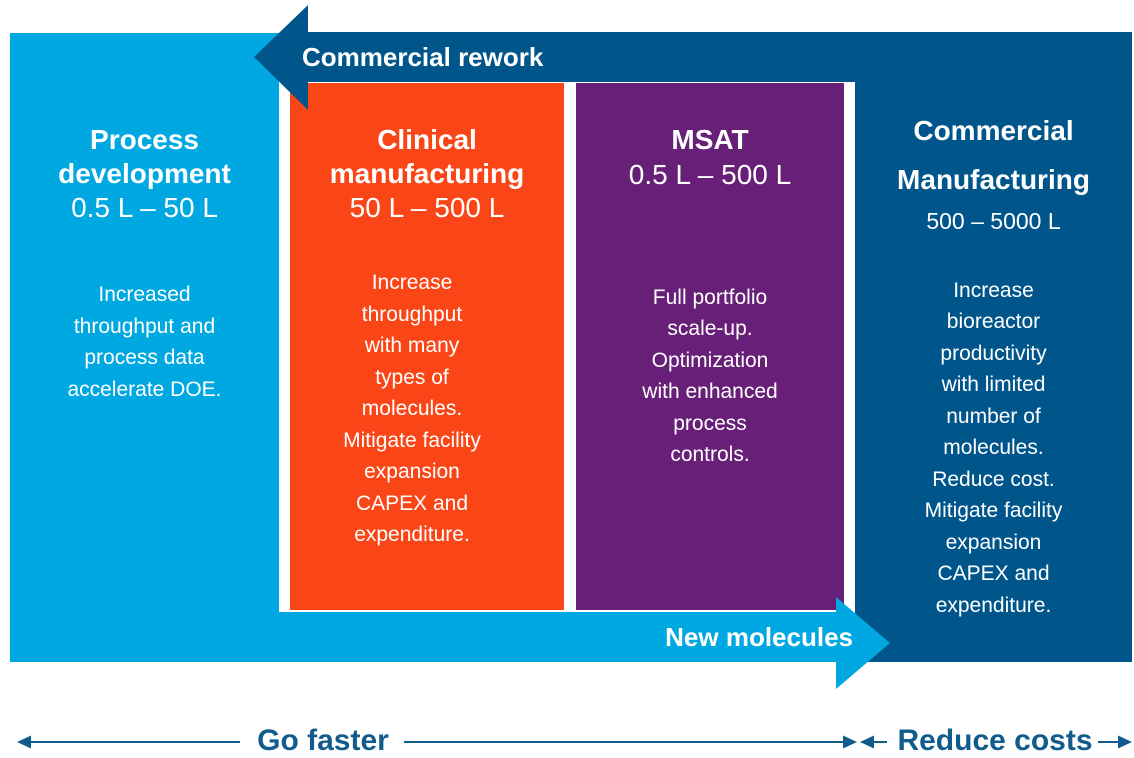 The width and height of the screenshot is (1134, 758). What do you see at coordinates (993, 155) in the screenshot?
I see `panel-title: Commercial Manufacturing` at bounding box center [993, 155].